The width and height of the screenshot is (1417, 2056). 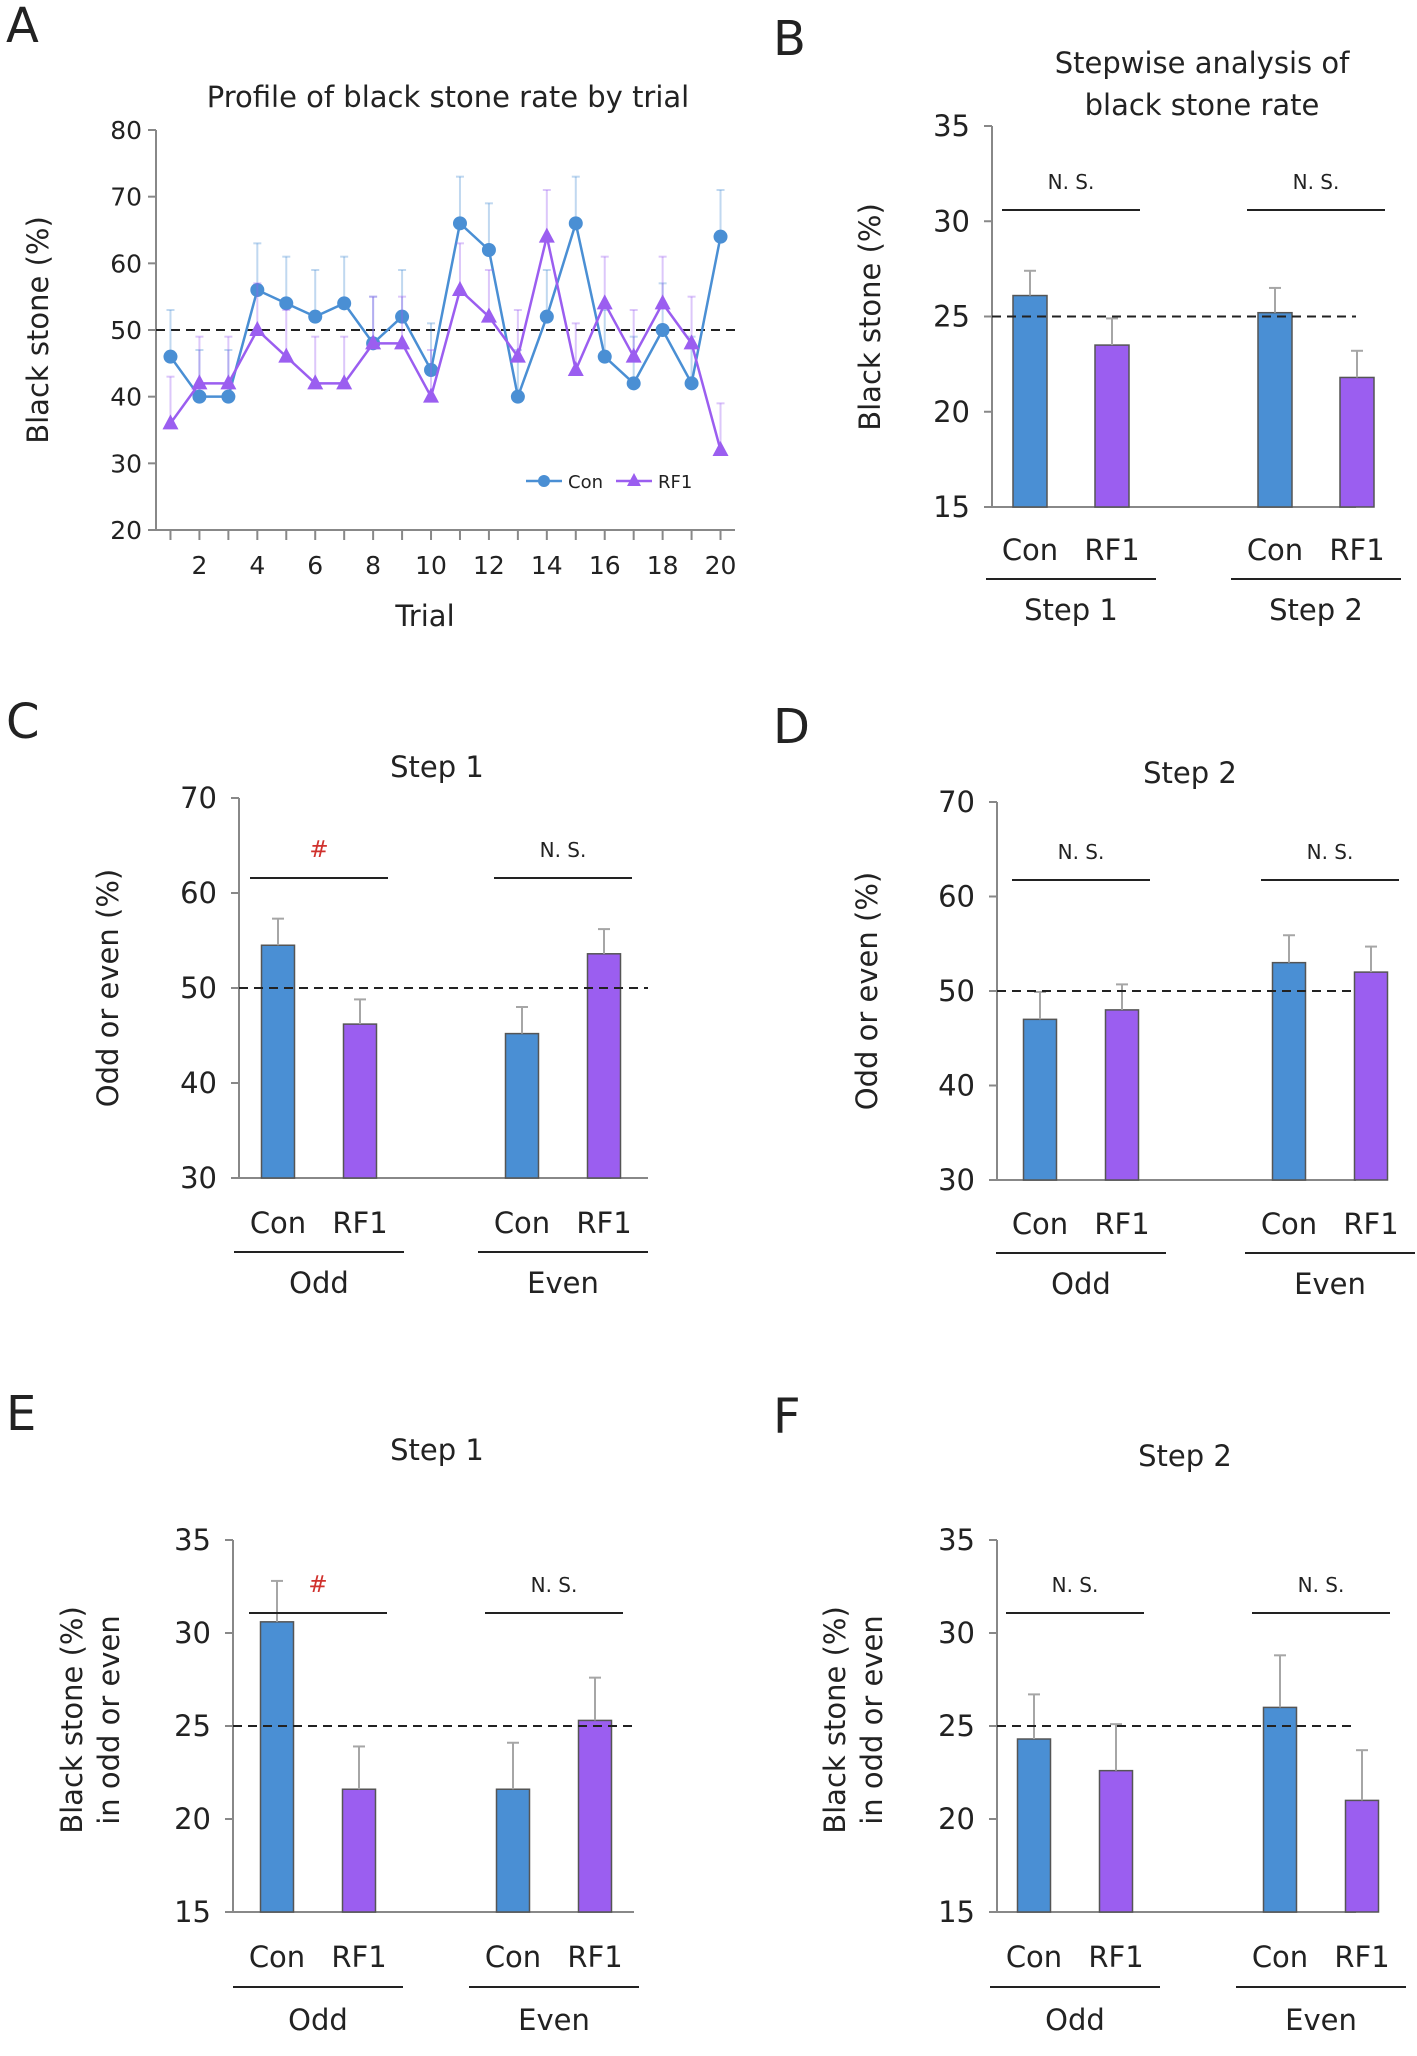 I want to click on x-tick-label: 6, so click(x=315, y=565).